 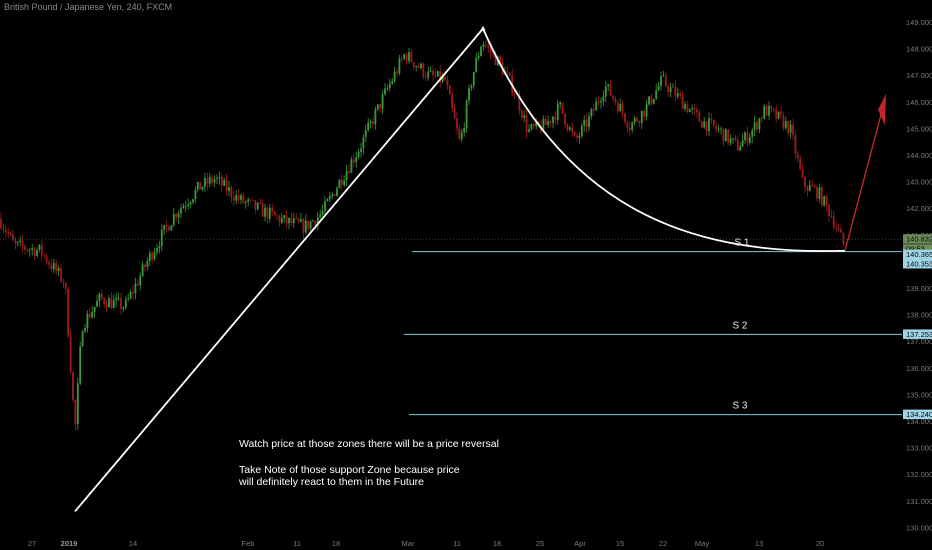 I want to click on time-tick-label: 20, so click(x=820, y=543).